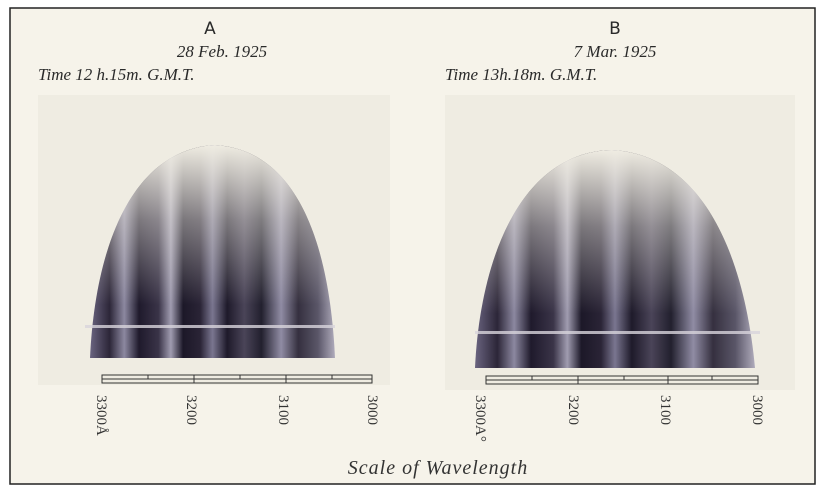 Image resolution: width=826 pixels, height=490 pixels. Describe the element at coordinates (116, 74) in the screenshot. I see `panel-time: Time 12 h.15m. G.M.T.` at that location.